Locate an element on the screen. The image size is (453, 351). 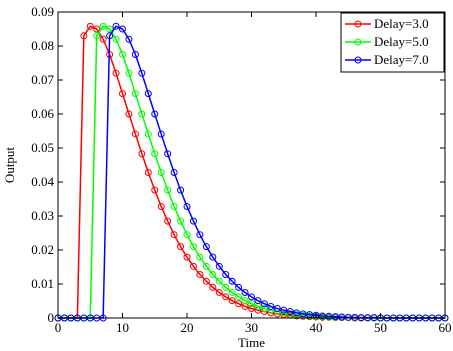
x-tick-label: 50 is located at coordinates (380, 327).